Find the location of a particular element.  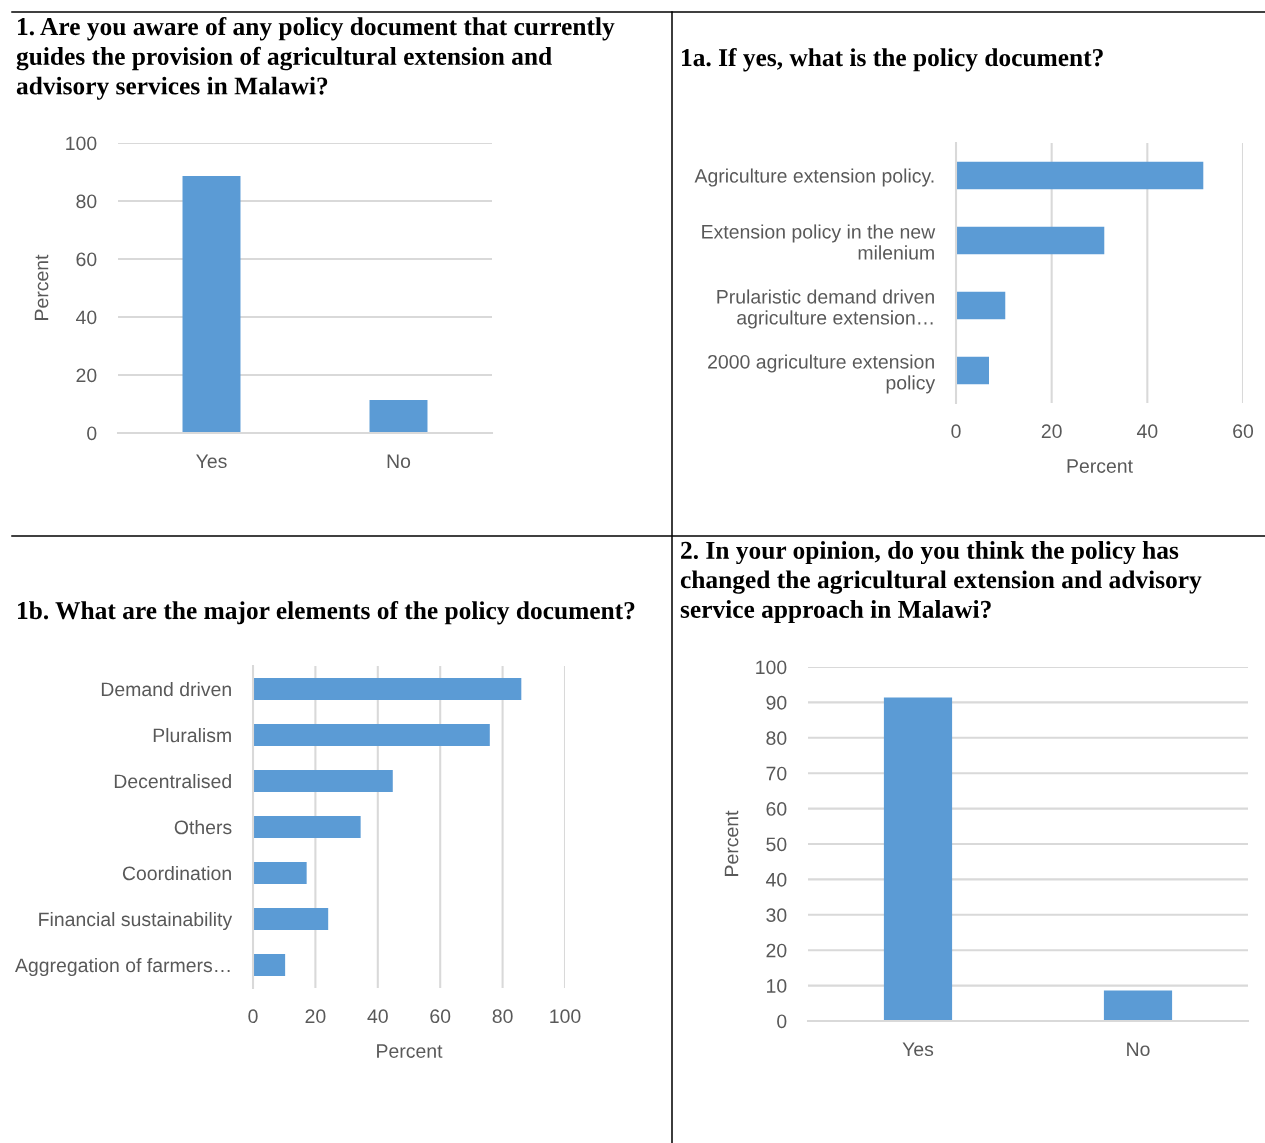

y-tick-label: 30 is located at coordinates (776, 915).